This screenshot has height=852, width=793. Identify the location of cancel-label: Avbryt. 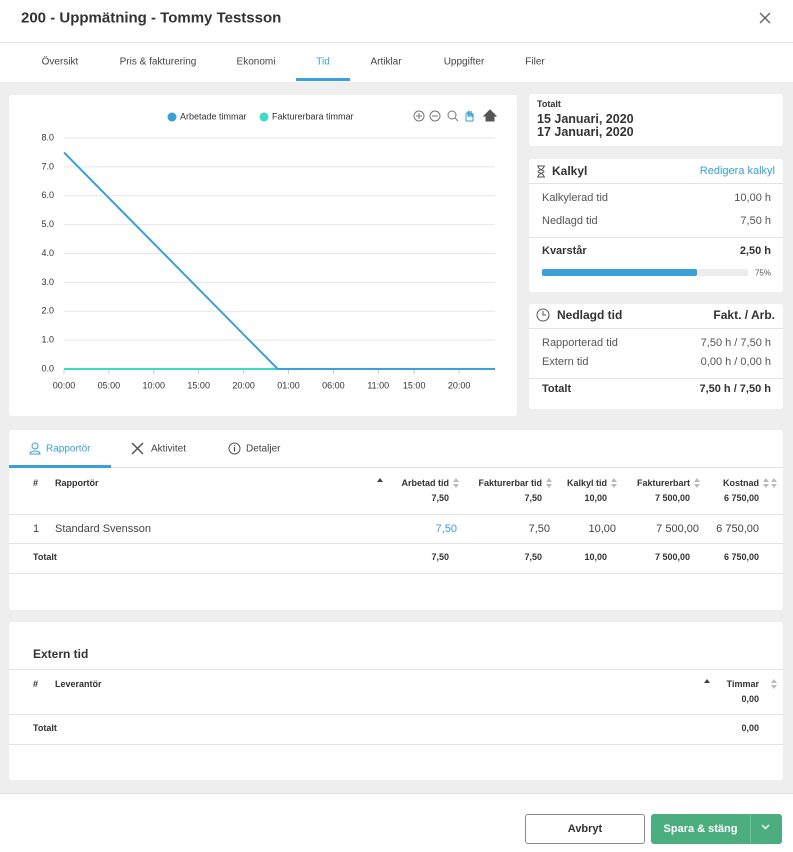
(585, 829).